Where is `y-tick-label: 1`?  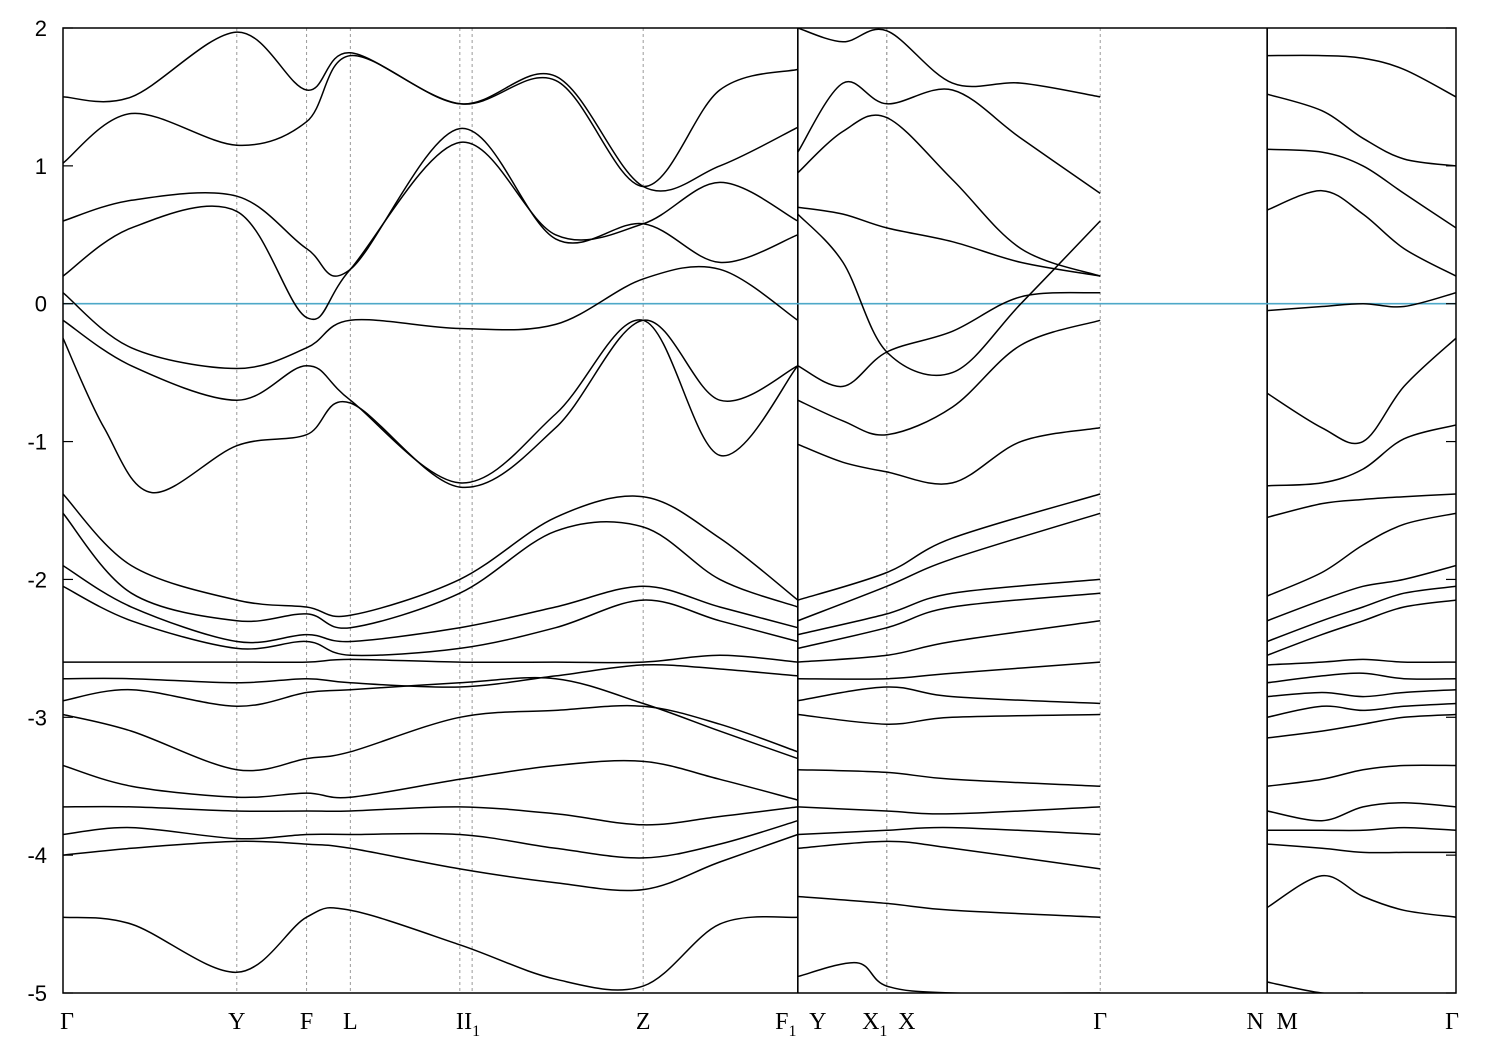 y-tick-label: 1 is located at coordinates (41, 166).